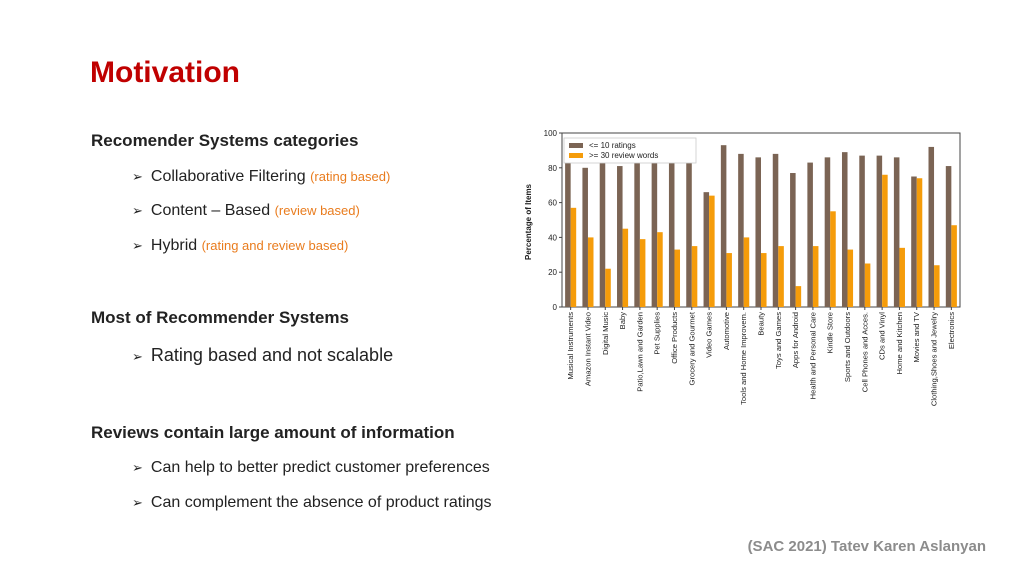 This screenshot has width=1024, height=576. I want to click on legend-swatch-ratings, so click(576, 145).